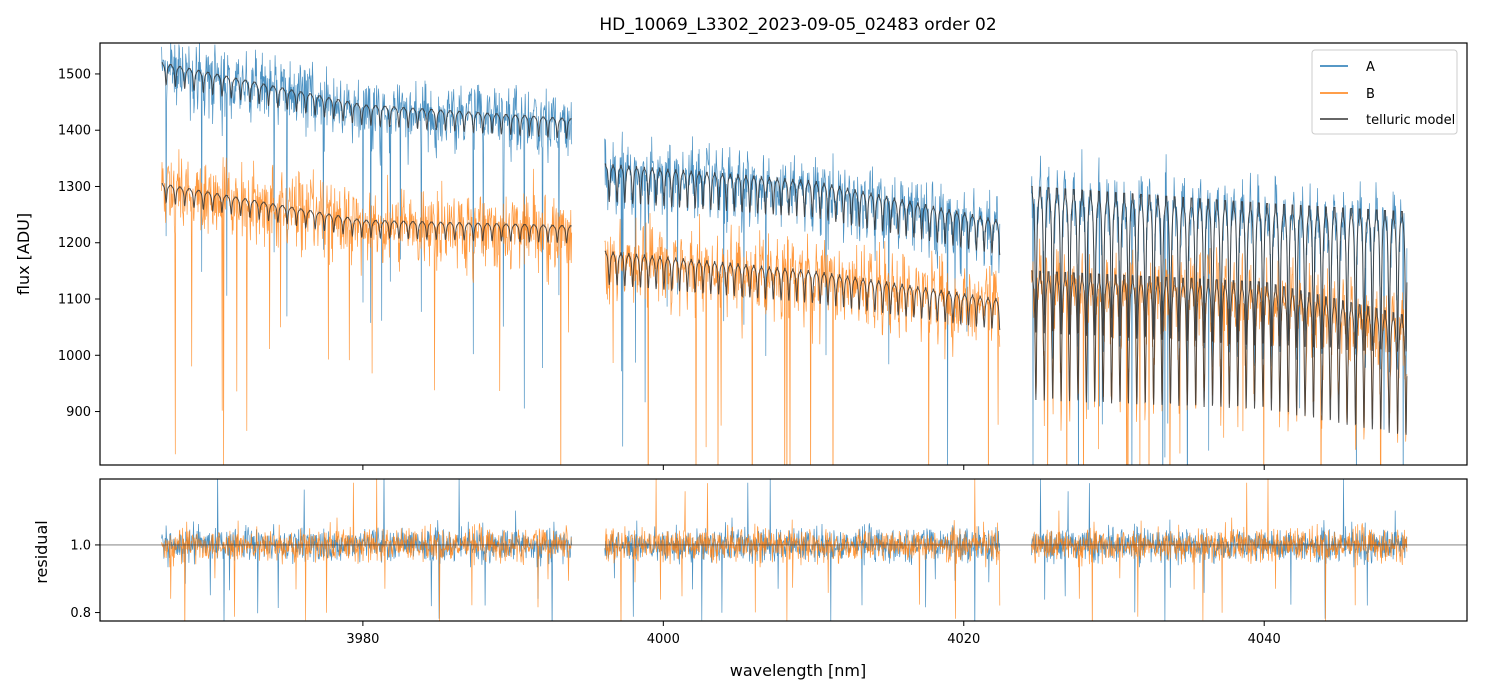 This screenshot has height=700, width=1510. I want to click on x-axis-label: wavelength [nm], so click(798, 670).